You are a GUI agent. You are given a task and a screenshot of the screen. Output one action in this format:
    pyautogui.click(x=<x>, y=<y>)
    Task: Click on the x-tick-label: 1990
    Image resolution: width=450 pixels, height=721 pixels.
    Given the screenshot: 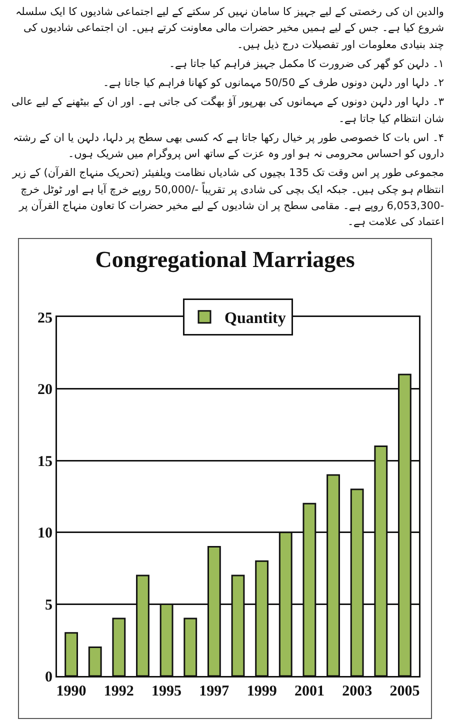 What is the action you would take?
    pyautogui.click(x=71, y=692)
    